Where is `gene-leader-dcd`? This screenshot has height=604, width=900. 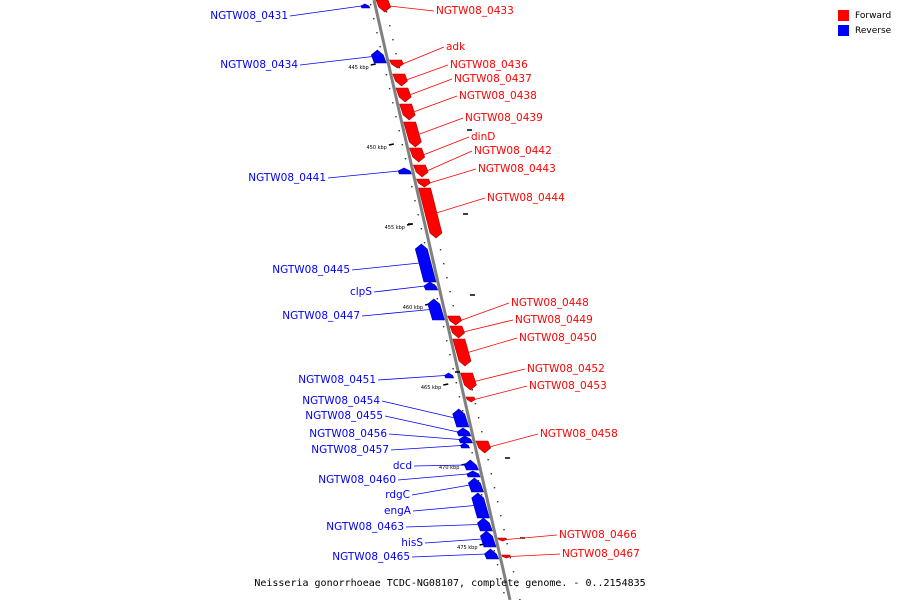
gene-leader-dcd is located at coordinates (439, 465).